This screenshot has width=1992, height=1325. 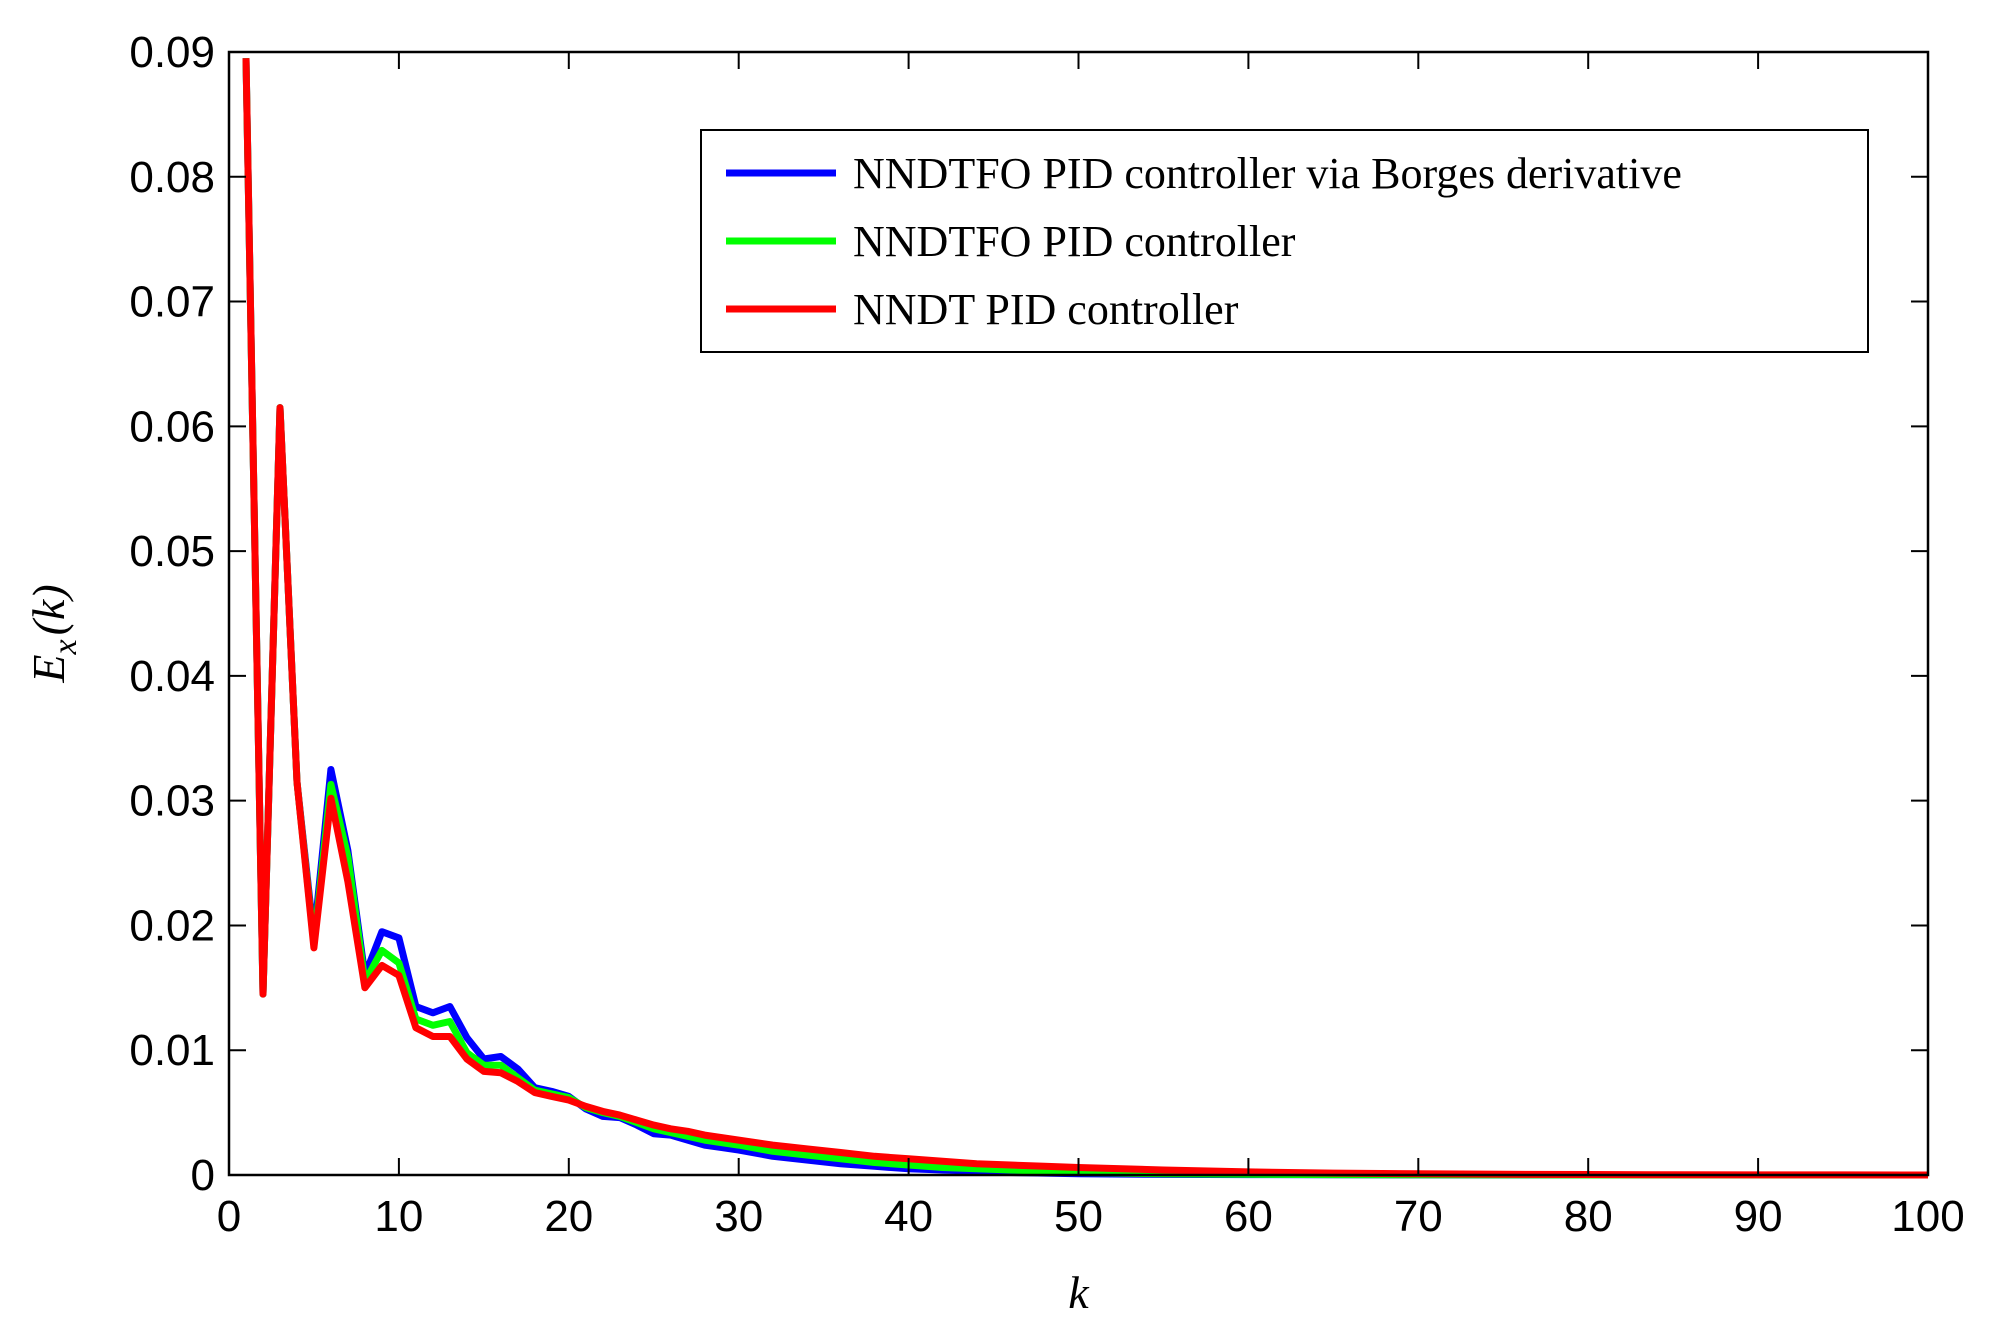 What do you see at coordinates (172, 1050) in the screenshot?
I see `y-tick-label: 0.01` at bounding box center [172, 1050].